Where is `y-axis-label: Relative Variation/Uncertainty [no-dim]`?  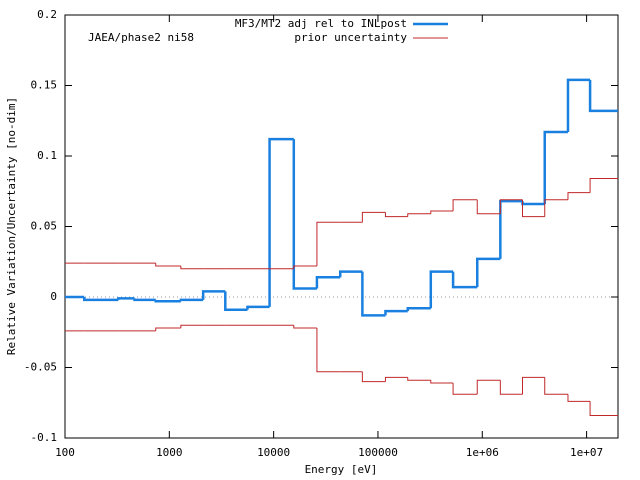 y-axis-label: Relative Variation/Uncertainty [no-dim] is located at coordinates (11, 226).